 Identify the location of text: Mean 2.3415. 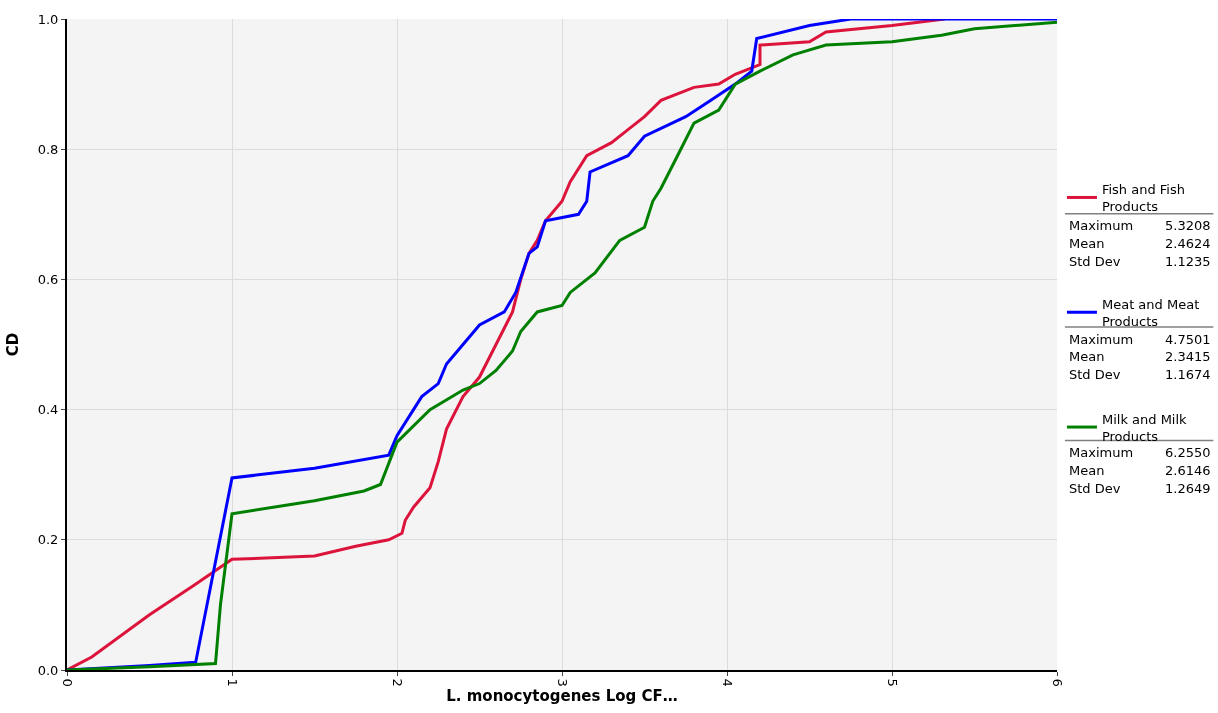
(1140, 356).